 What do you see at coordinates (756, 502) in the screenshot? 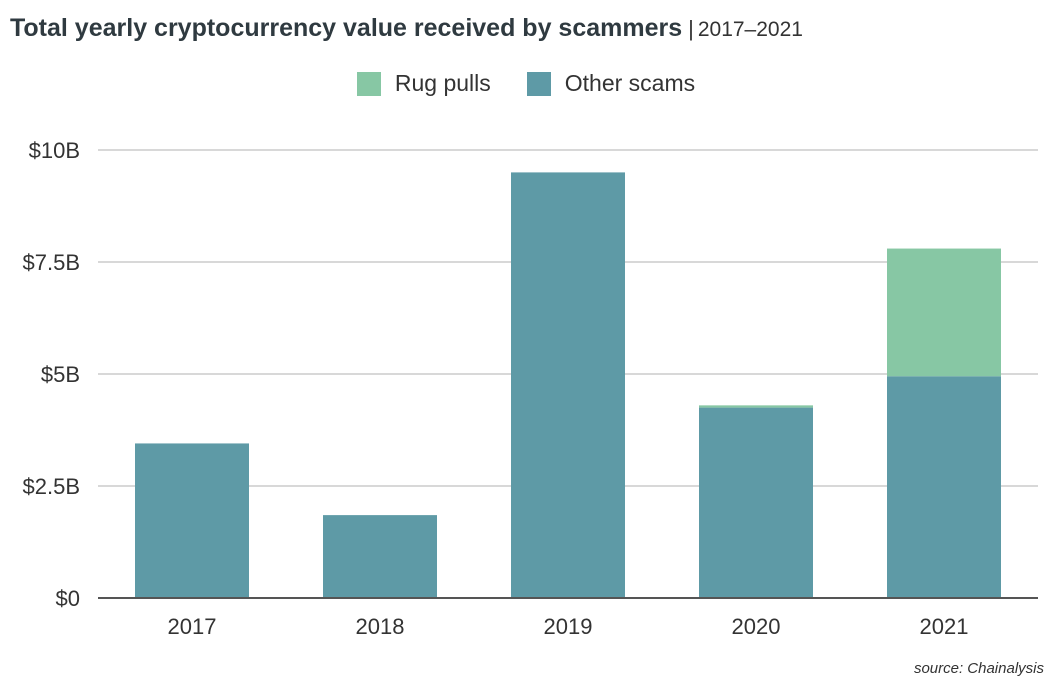
I see `bar-other-scams-2020` at bounding box center [756, 502].